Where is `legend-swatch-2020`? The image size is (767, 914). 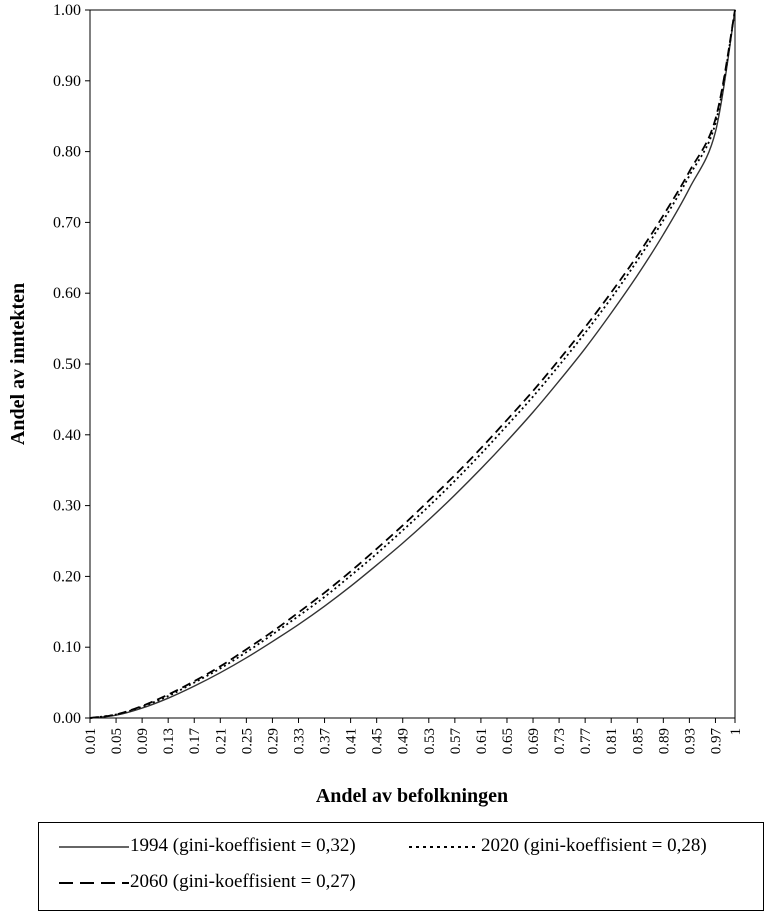
legend-swatch-2020 is located at coordinates (444, 847).